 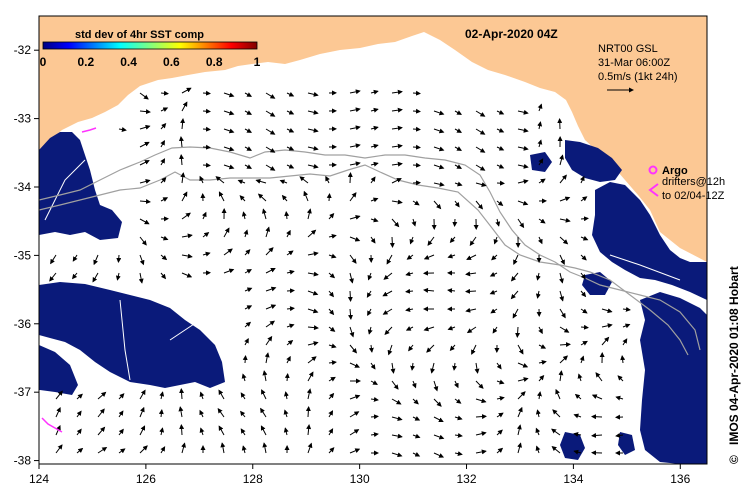 I want to click on colorbar-title: std dev of 4hr SST comp, so click(x=139, y=35).